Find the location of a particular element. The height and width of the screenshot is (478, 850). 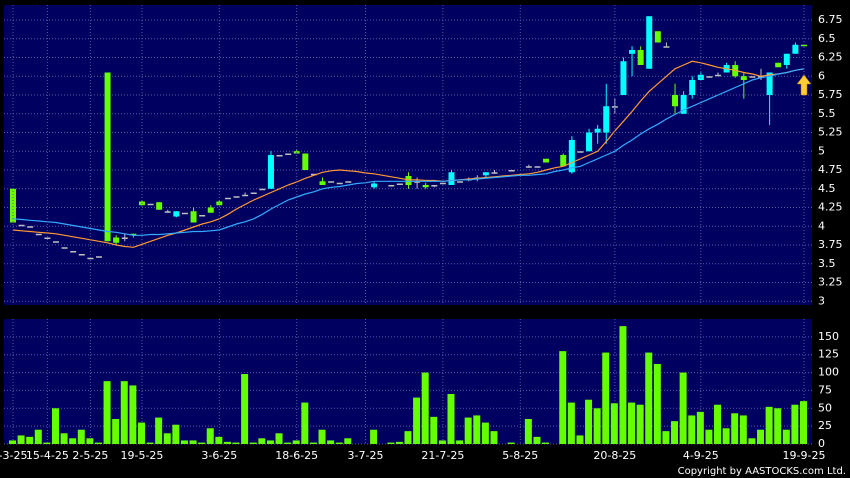

y-tick-label: 6.25 is located at coordinates (830, 57).